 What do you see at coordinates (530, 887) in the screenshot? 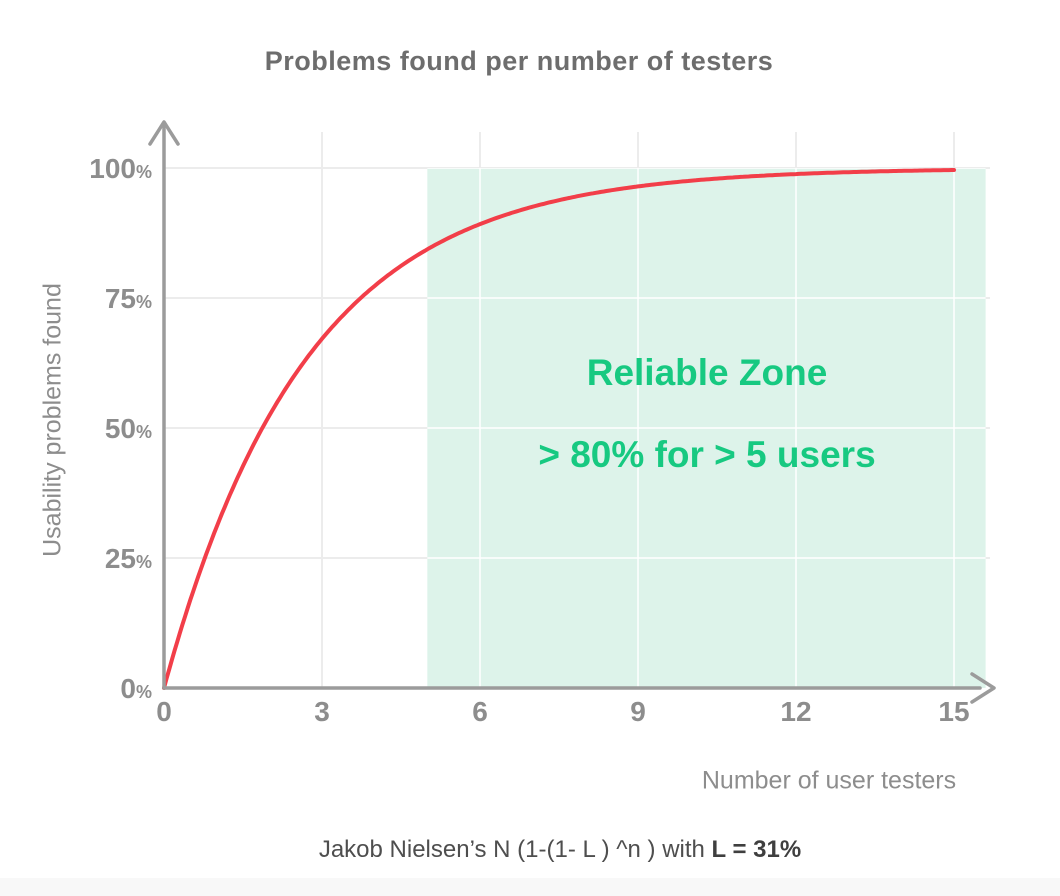
I see `footer-strip` at bounding box center [530, 887].